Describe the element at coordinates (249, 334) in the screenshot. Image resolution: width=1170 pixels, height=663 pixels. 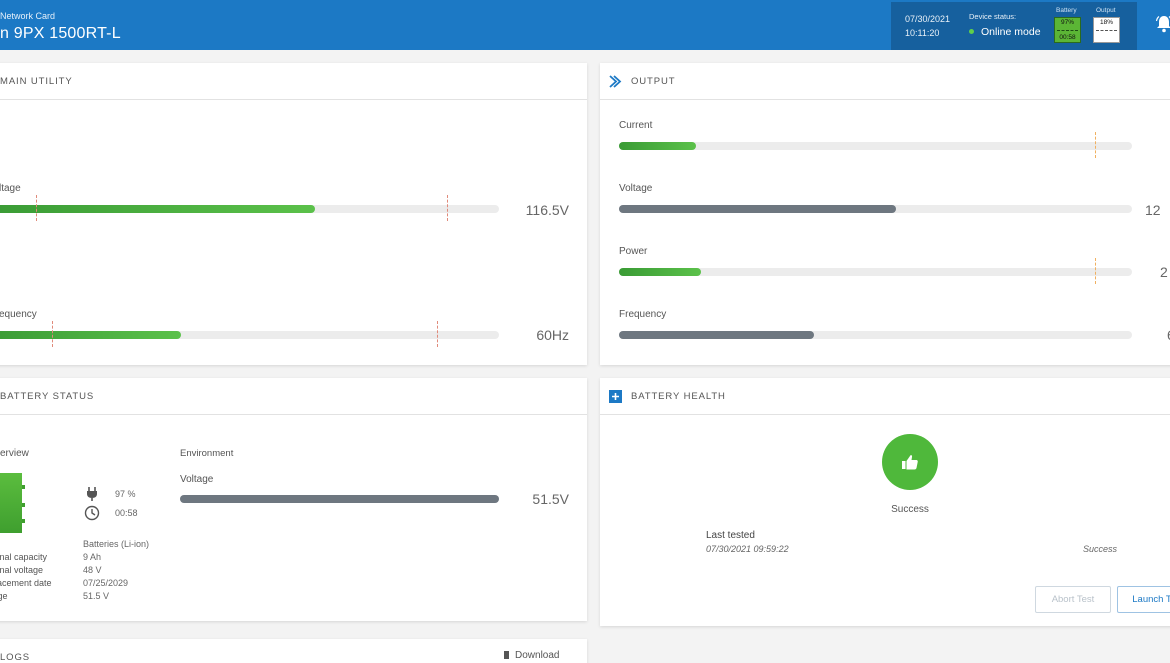
I see `utility-frequency-bar` at that location.